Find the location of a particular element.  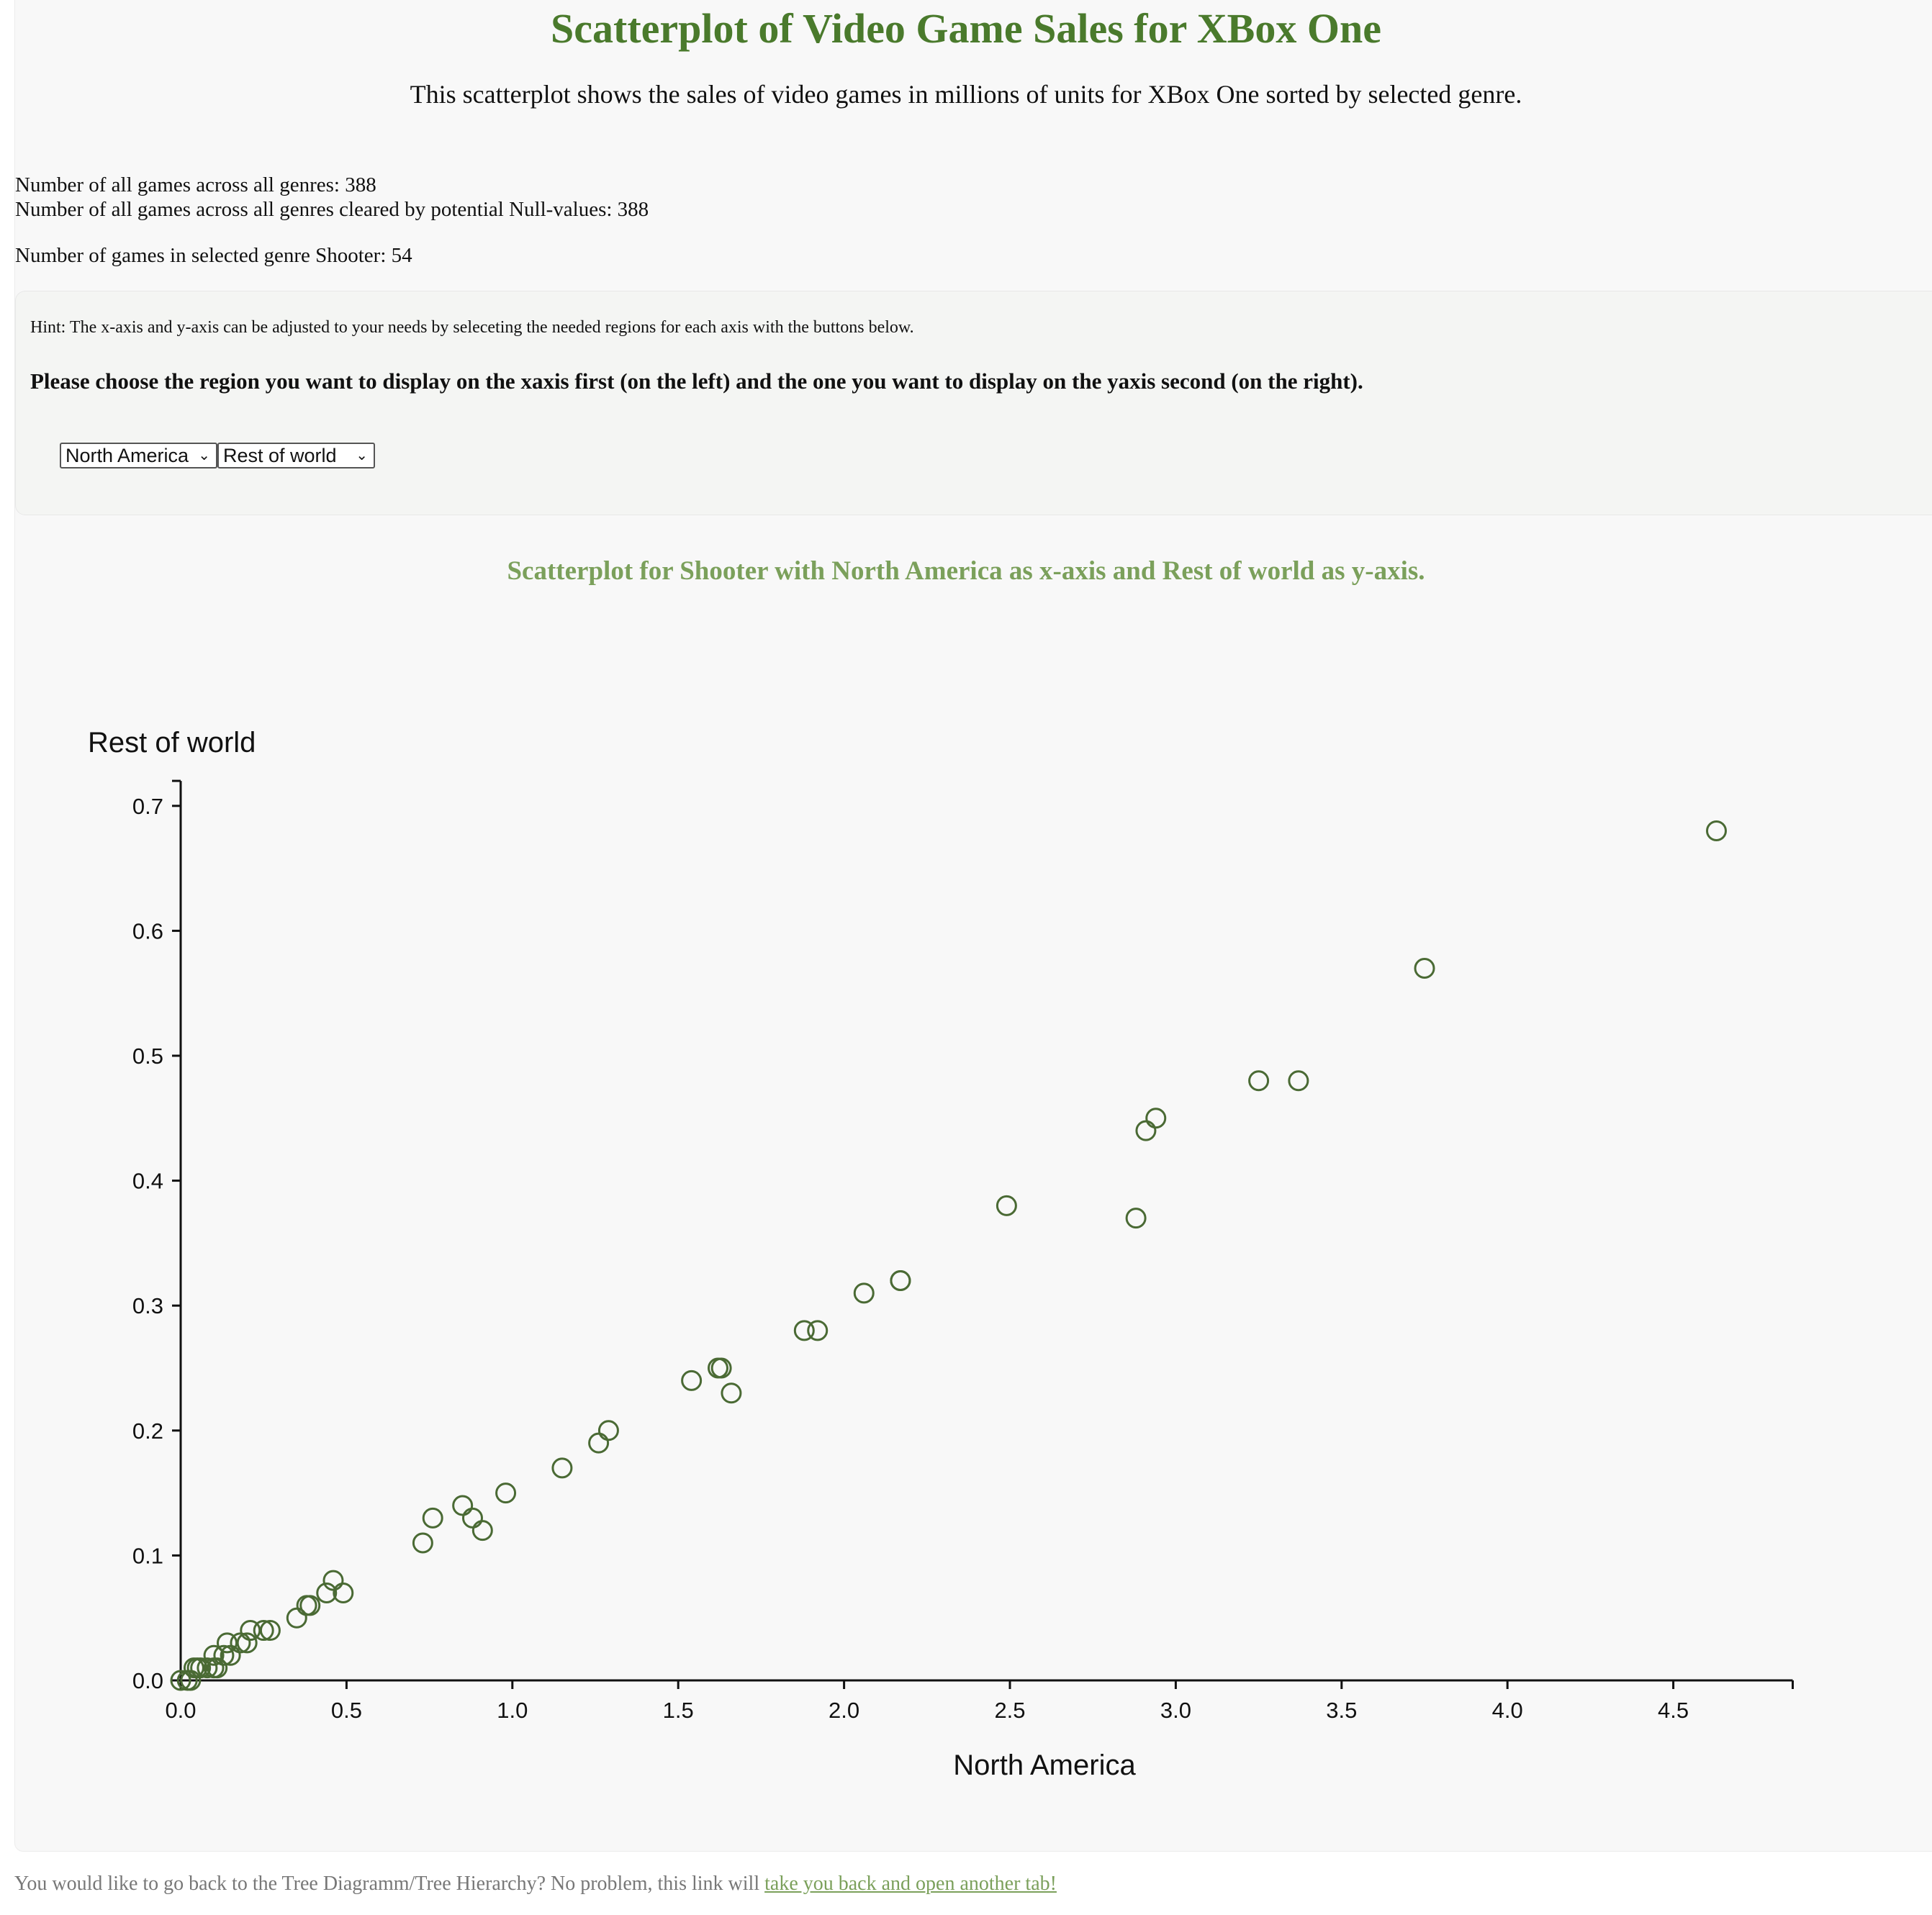

x-tick-label: 0.5 is located at coordinates (346, 1711).